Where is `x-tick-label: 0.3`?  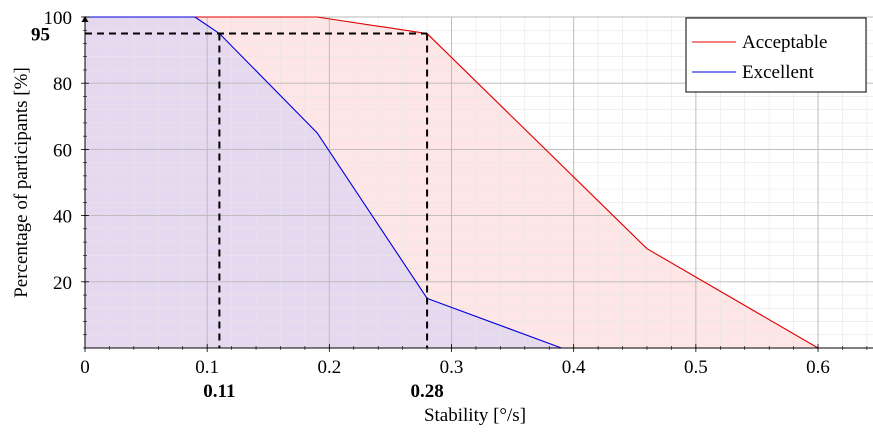 x-tick-label: 0.3 is located at coordinates (452, 367).